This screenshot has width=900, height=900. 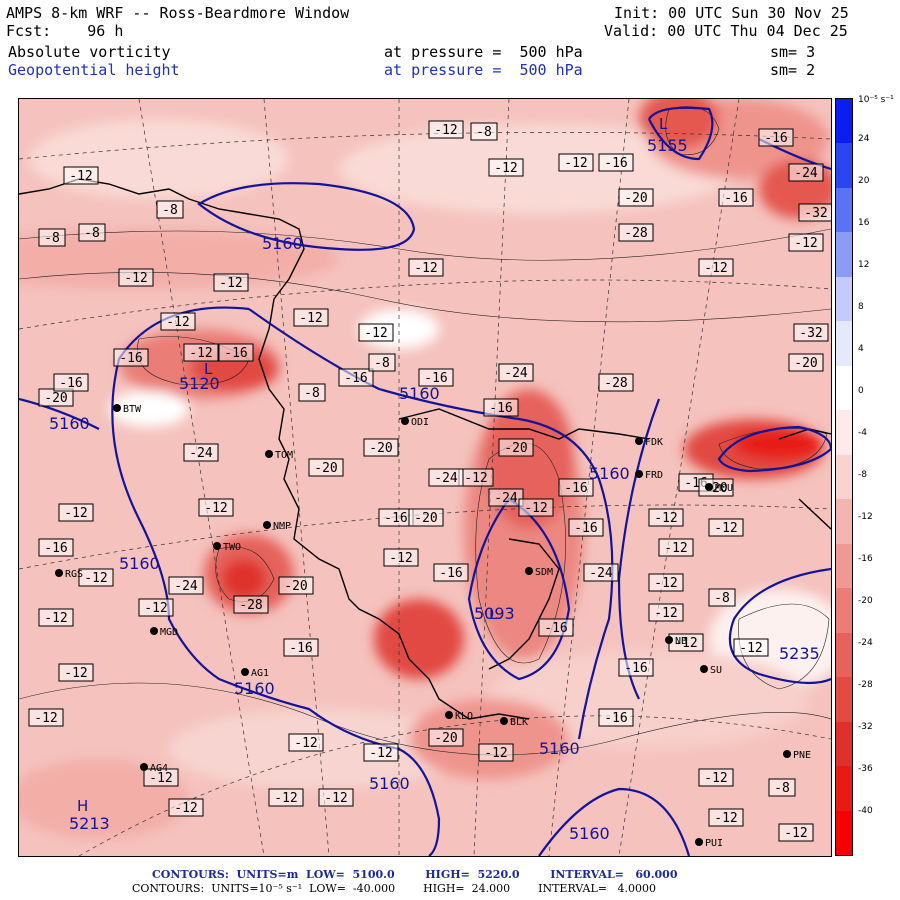 I want to click on svg-text: ODI, so click(x=420, y=422).